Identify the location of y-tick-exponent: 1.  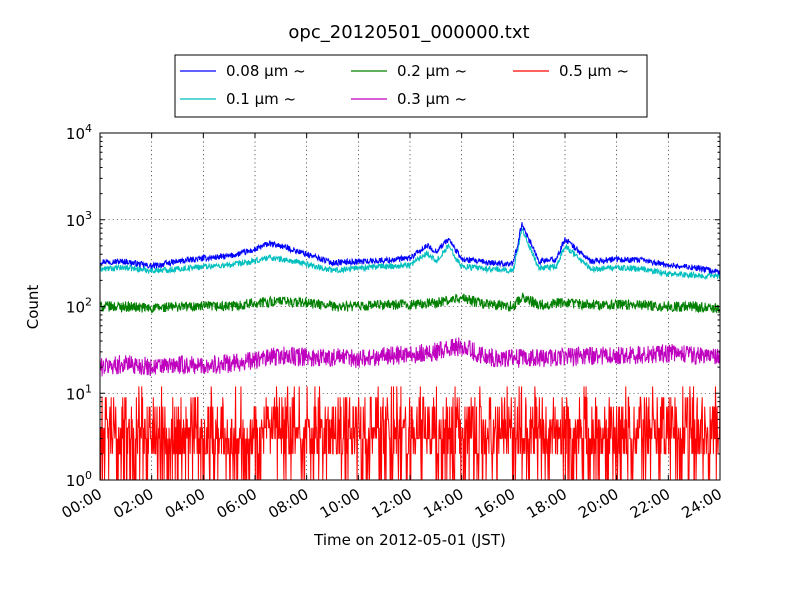
(88, 388).